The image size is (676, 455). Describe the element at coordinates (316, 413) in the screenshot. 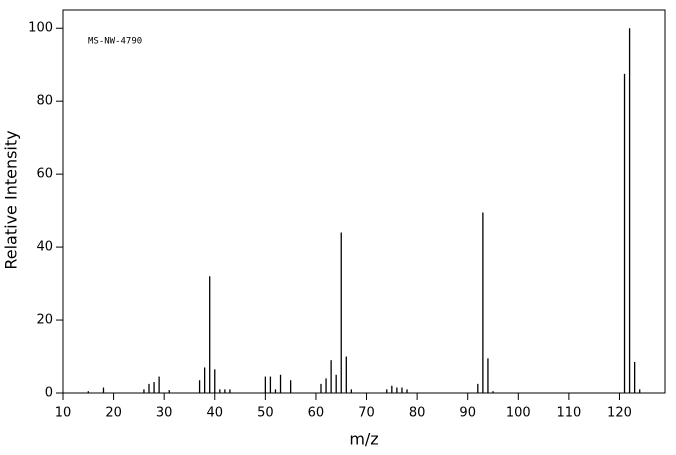

I see `x-tick-label: 60` at that location.